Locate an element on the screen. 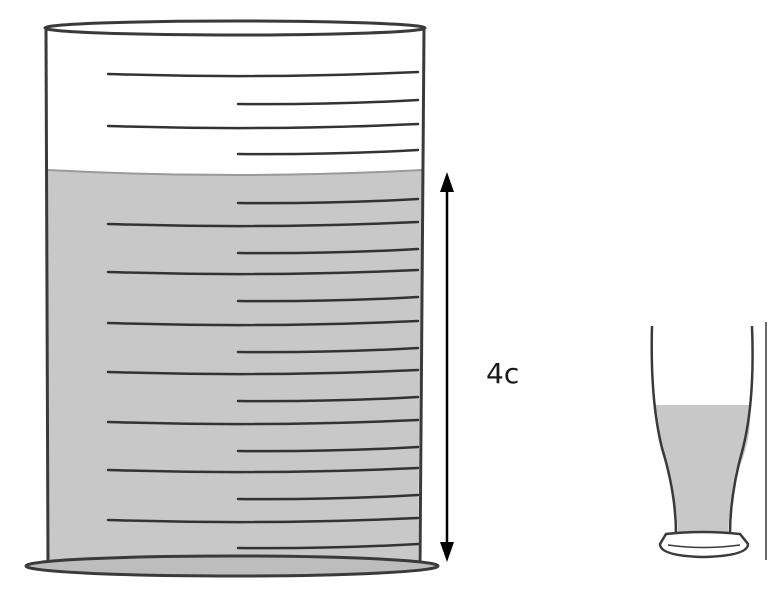 The width and height of the screenshot is (781, 600). measurement-arrow is located at coordinates (447, 367).